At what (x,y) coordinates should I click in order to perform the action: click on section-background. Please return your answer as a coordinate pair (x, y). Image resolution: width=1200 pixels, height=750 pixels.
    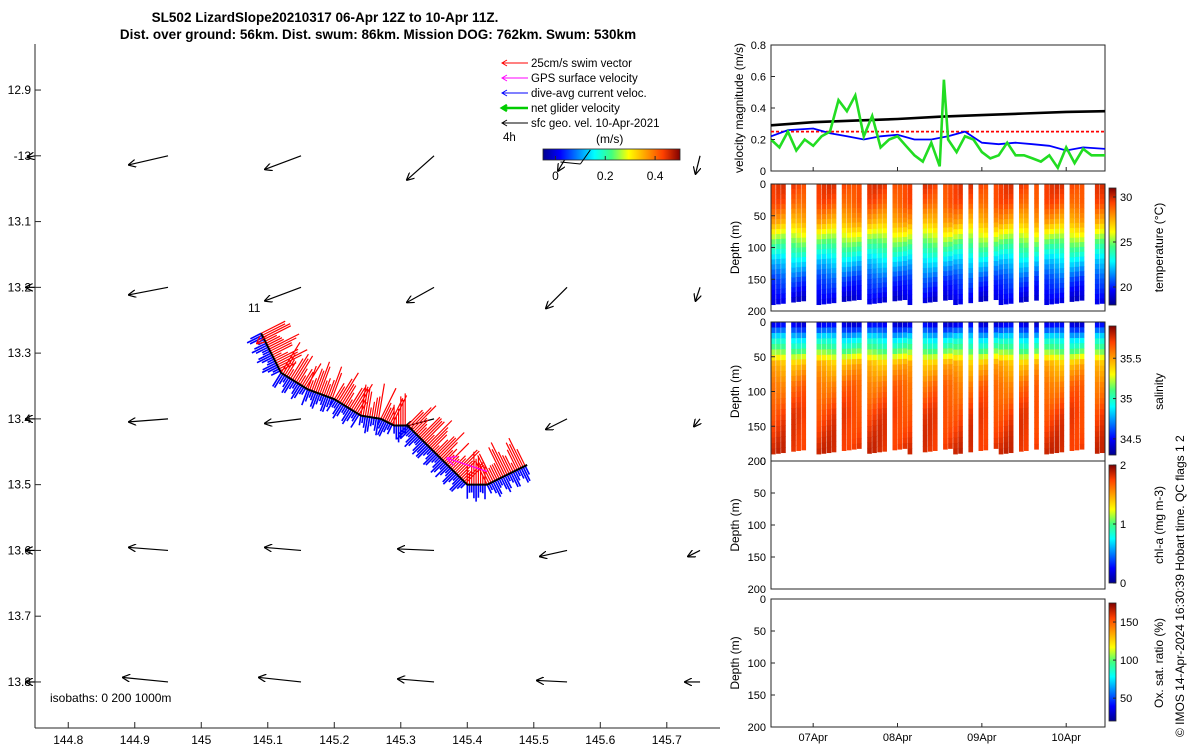
    Looking at the image, I should click on (938, 663).